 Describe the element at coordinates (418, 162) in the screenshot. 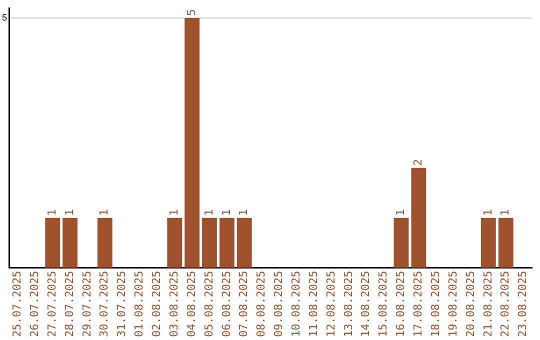

I see `data-label: 2` at that location.